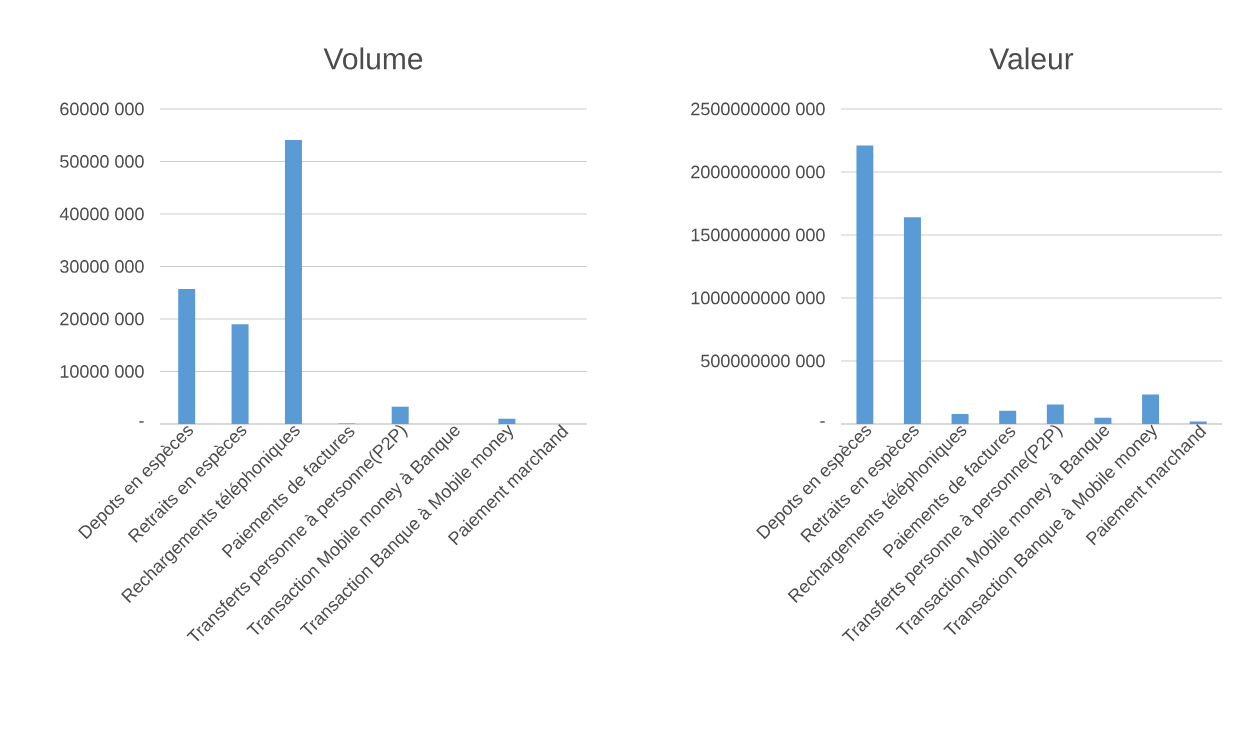 This screenshot has height=733, width=1236. What do you see at coordinates (101, 214) in the screenshot?
I see `y-tick-label: 40000 000` at bounding box center [101, 214].